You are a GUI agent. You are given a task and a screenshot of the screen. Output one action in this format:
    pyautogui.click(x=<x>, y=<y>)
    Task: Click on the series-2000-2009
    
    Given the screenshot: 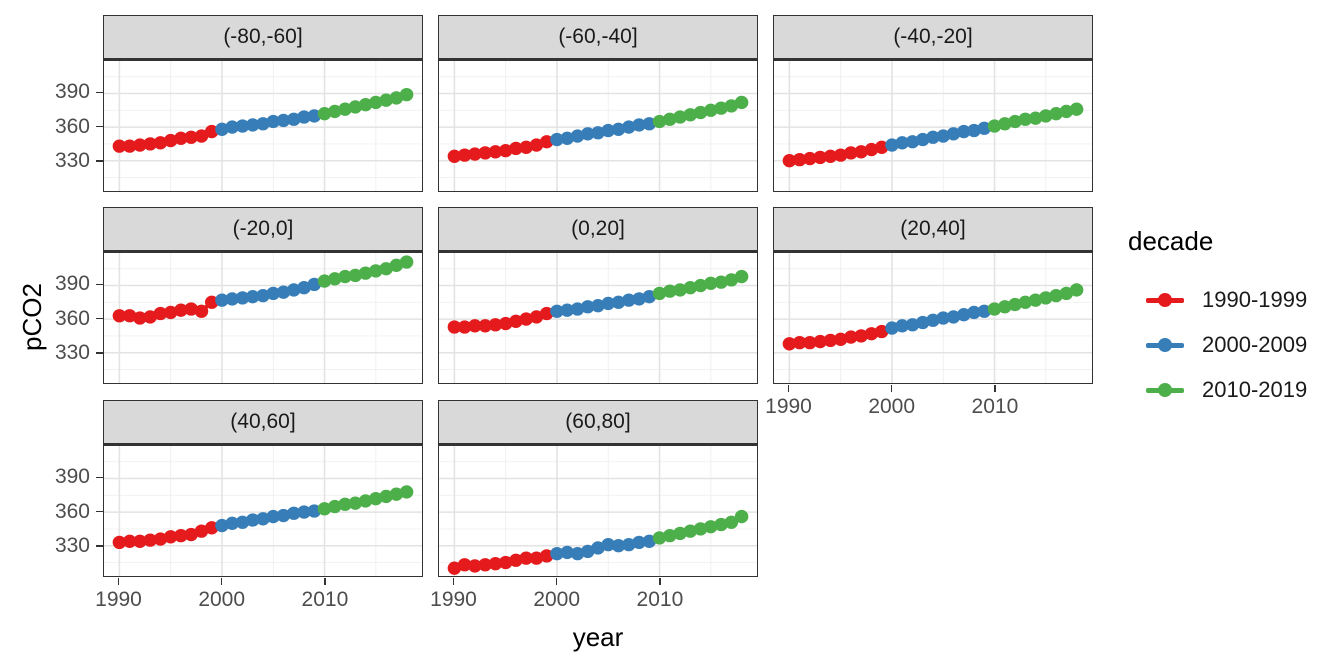 What is the action you would take?
    pyautogui.click(x=938, y=319)
    